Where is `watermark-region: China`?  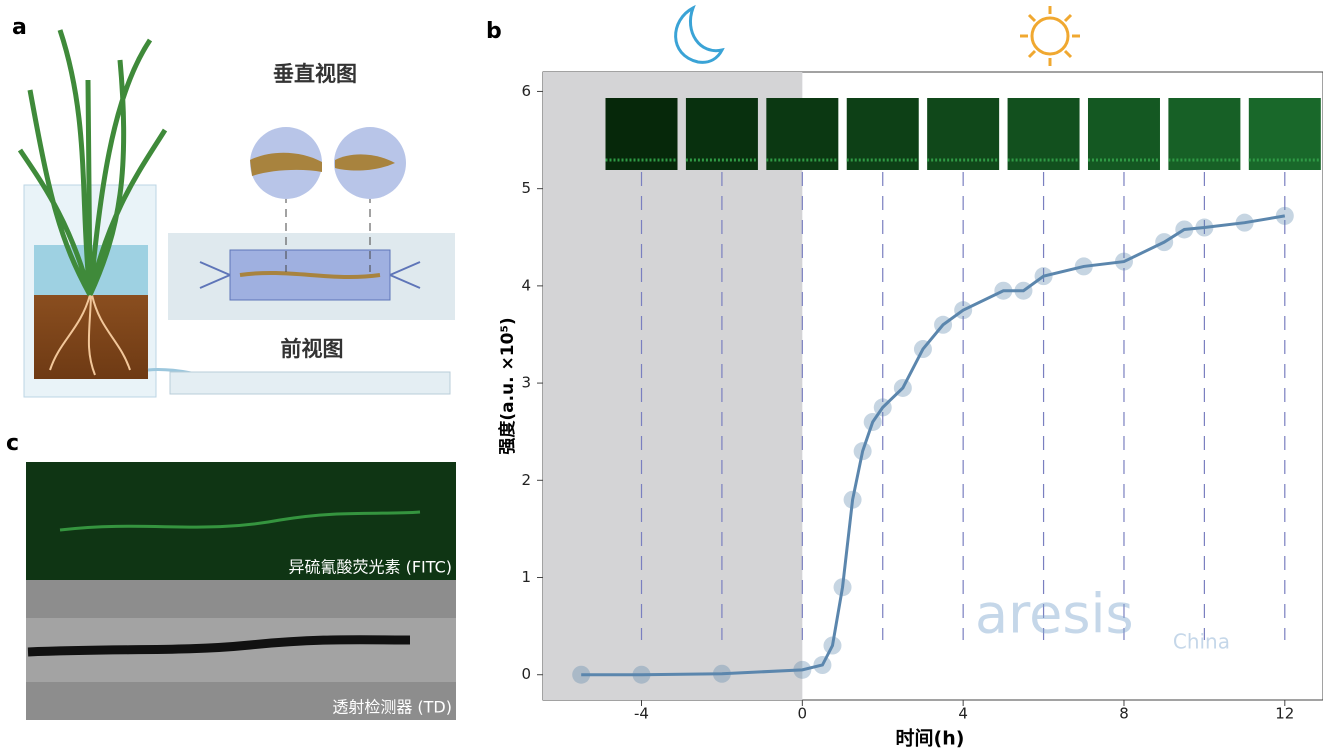
watermark-region: China is located at coordinates (1201, 642).